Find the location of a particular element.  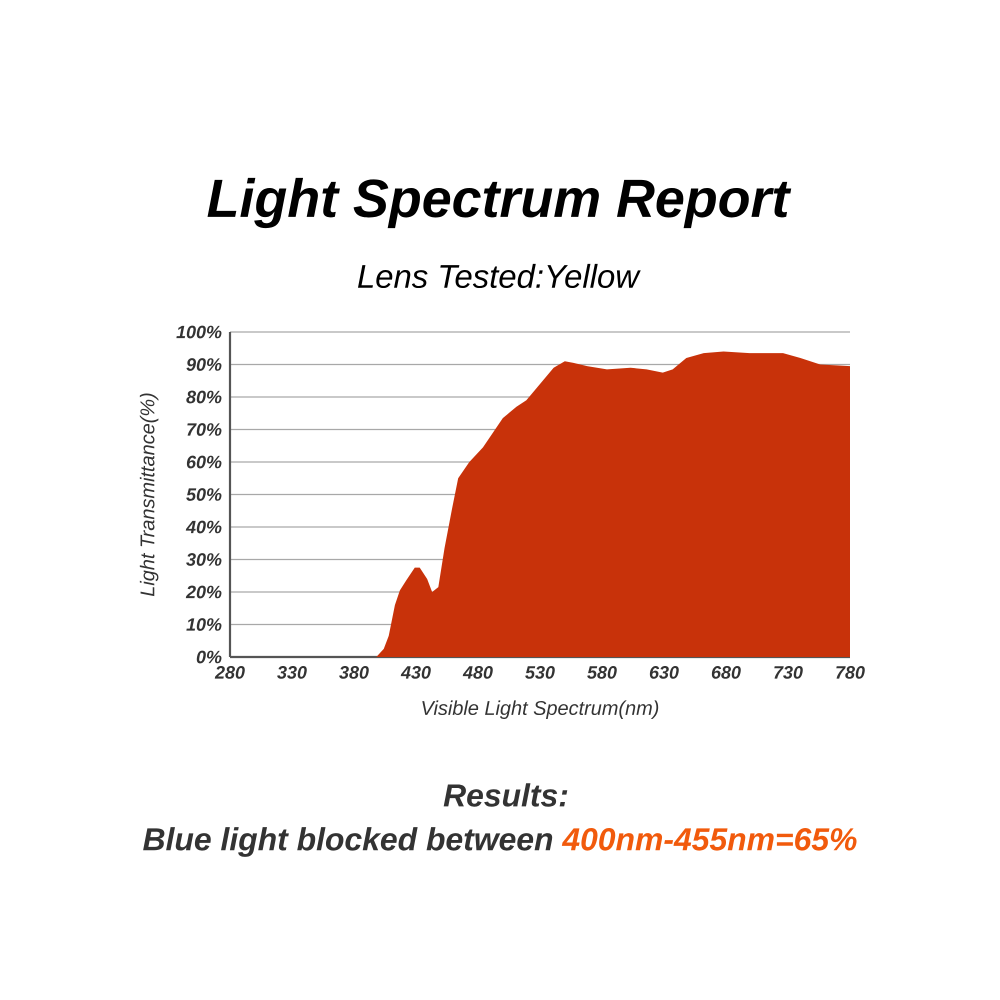

y-tick-label: 40% is located at coordinates (204, 527).